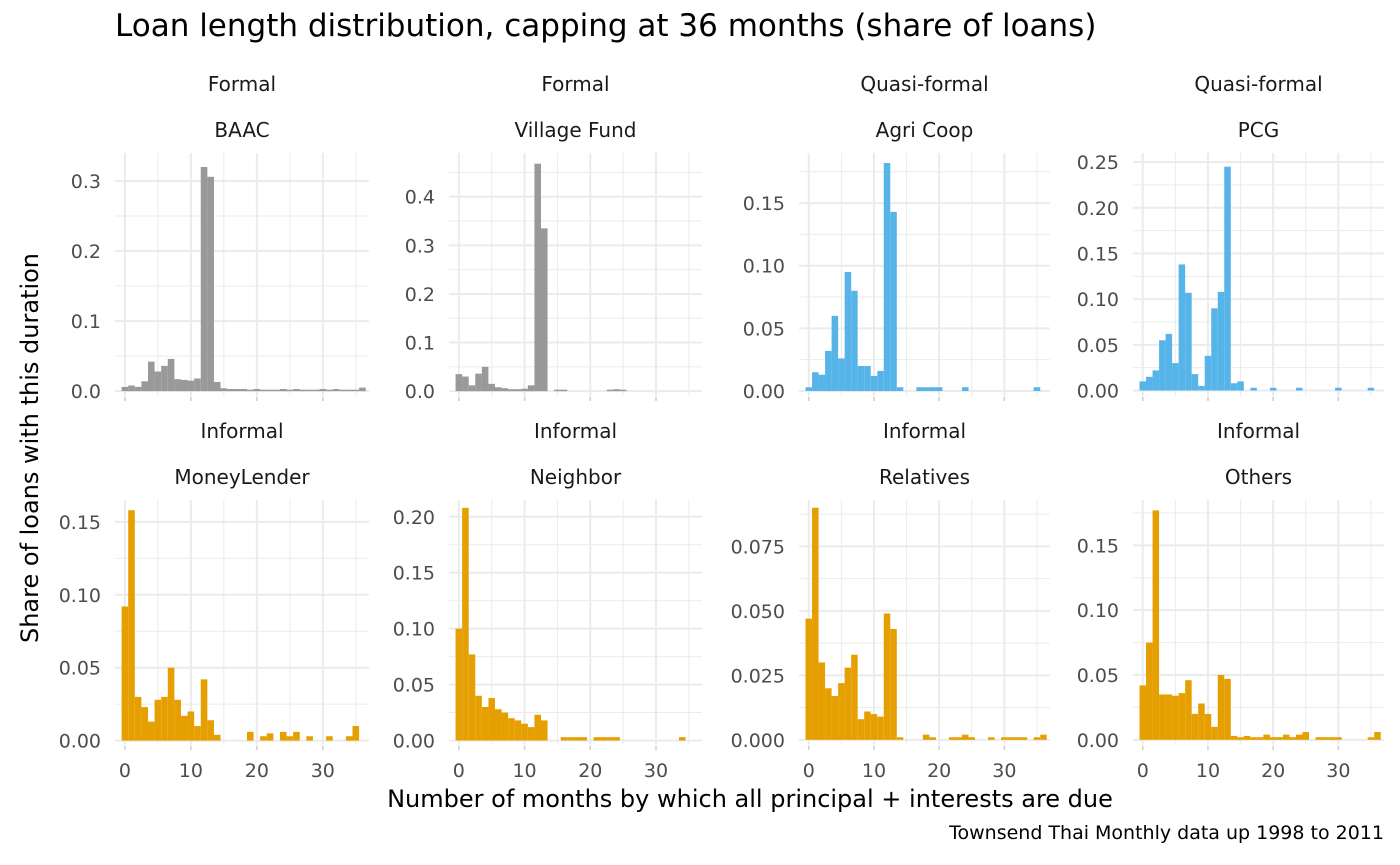 This screenshot has width=1400, height=865. Describe the element at coordinates (925, 130) in the screenshot. I see `strip-label-source: Agri Coop` at that location.